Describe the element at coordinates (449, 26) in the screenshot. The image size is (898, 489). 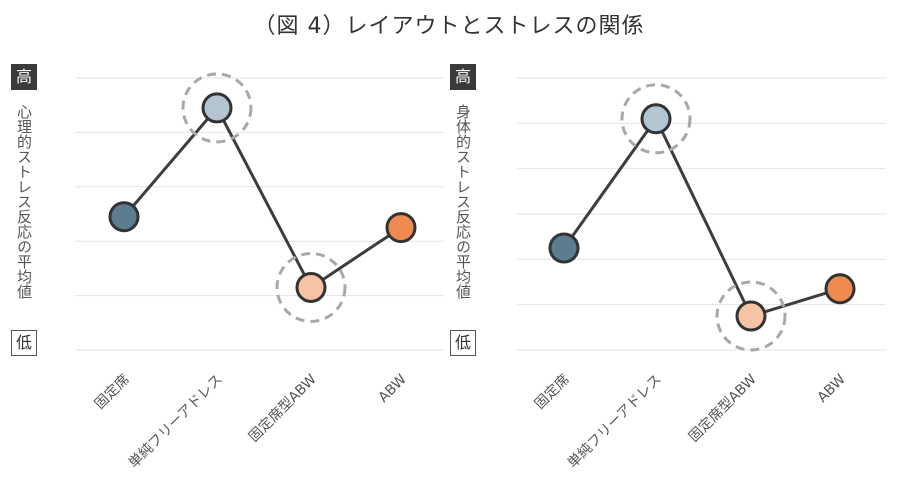
I see `figure-title: （図 4）レイアウトとストレスの関係` at that location.